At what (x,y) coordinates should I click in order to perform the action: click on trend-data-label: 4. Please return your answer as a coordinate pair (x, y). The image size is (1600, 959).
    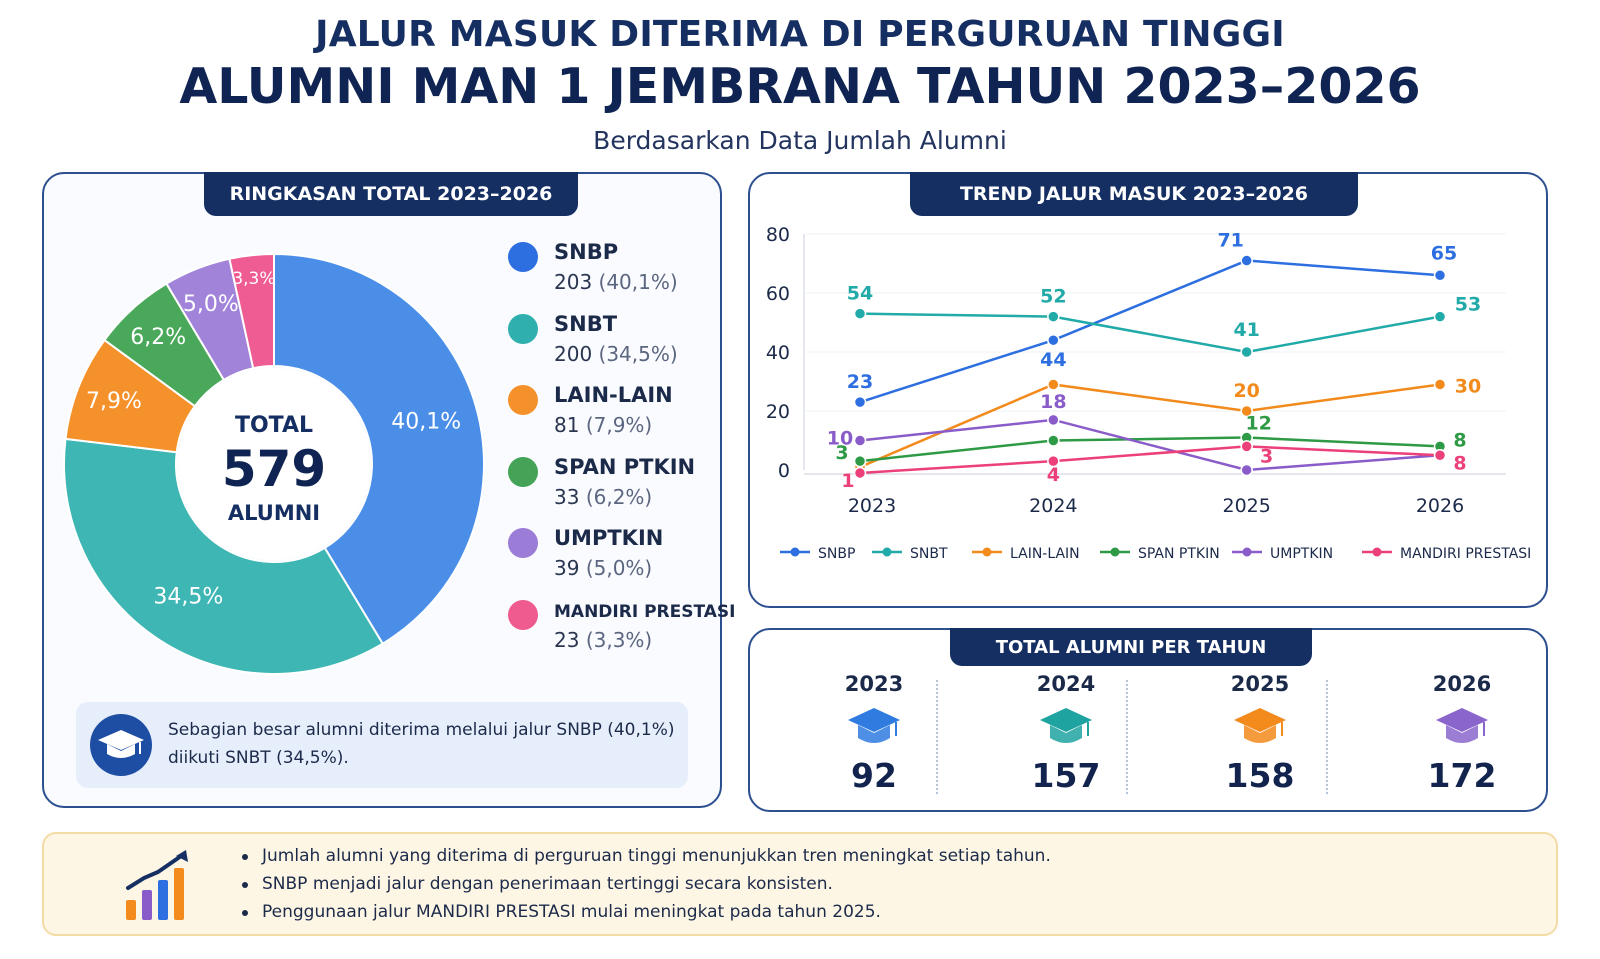
    Looking at the image, I should click on (1053, 475).